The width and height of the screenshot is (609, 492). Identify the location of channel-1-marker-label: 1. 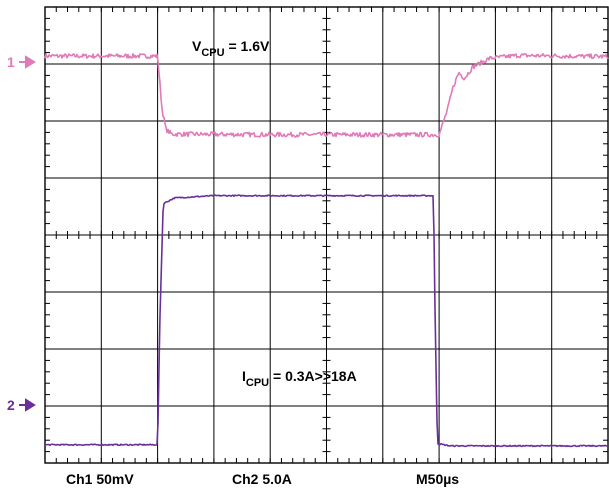
(11, 62).